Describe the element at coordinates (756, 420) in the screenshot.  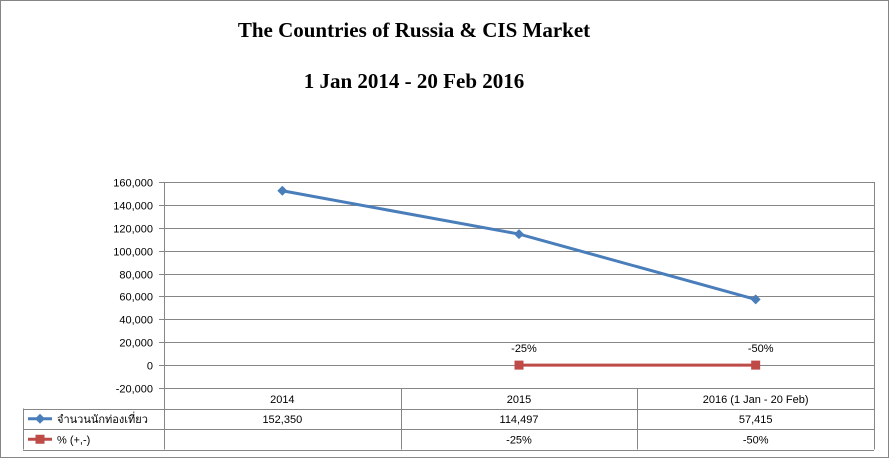
I see `table-cell-value: 57,415` at that location.